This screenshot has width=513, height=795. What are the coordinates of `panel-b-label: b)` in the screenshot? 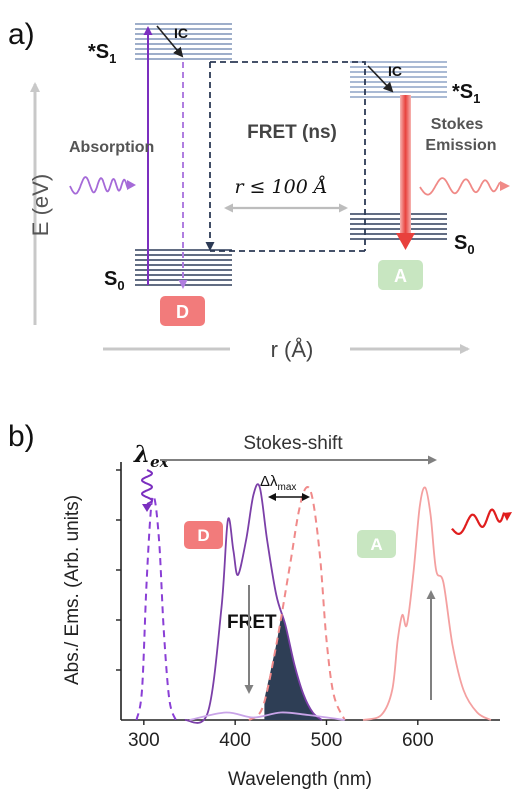 It's located at (21, 436).